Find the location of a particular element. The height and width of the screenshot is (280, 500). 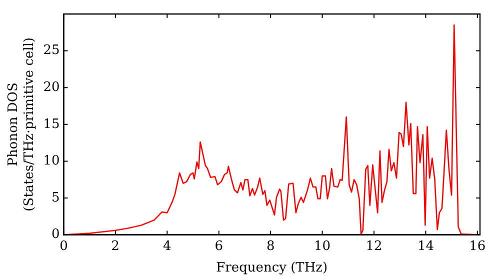

x-tick-label: 10 is located at coordinates (322, 246).